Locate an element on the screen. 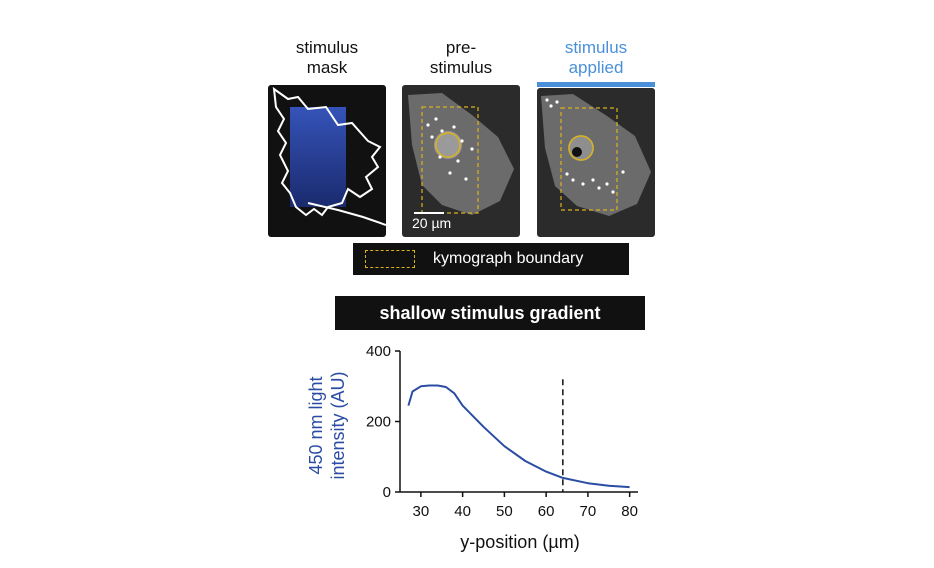 The height and width of the screenshot is (568, 934). kymograph-legend-label: kymograph boundary is located at coordinates (508, 258).